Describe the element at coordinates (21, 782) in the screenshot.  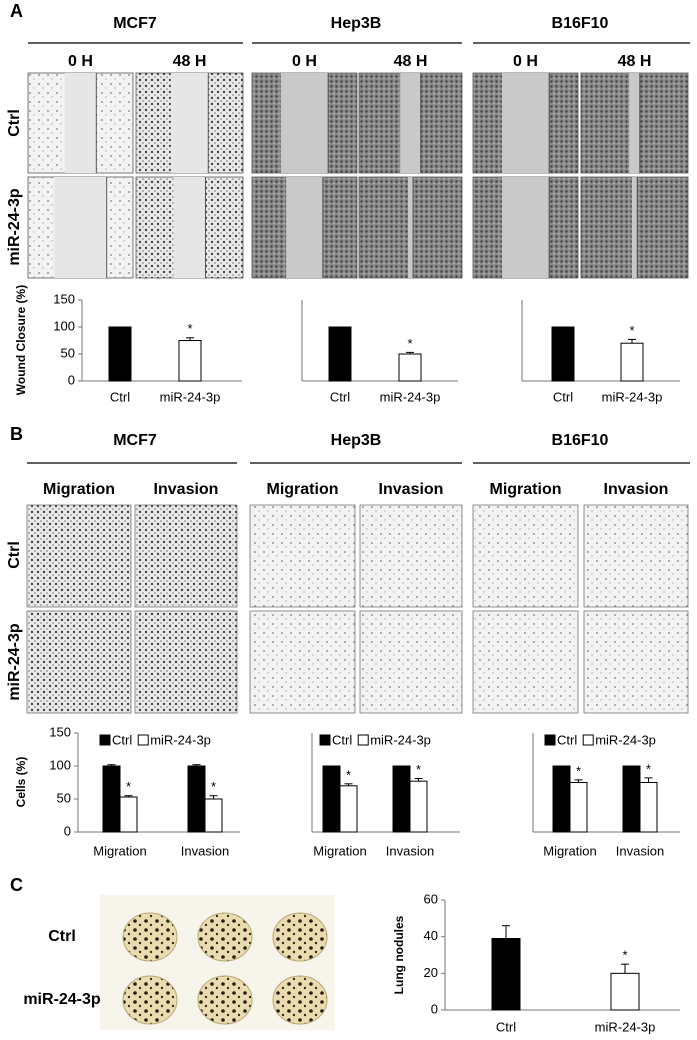
I see `y-axis-label: Cells (%)` at that location.